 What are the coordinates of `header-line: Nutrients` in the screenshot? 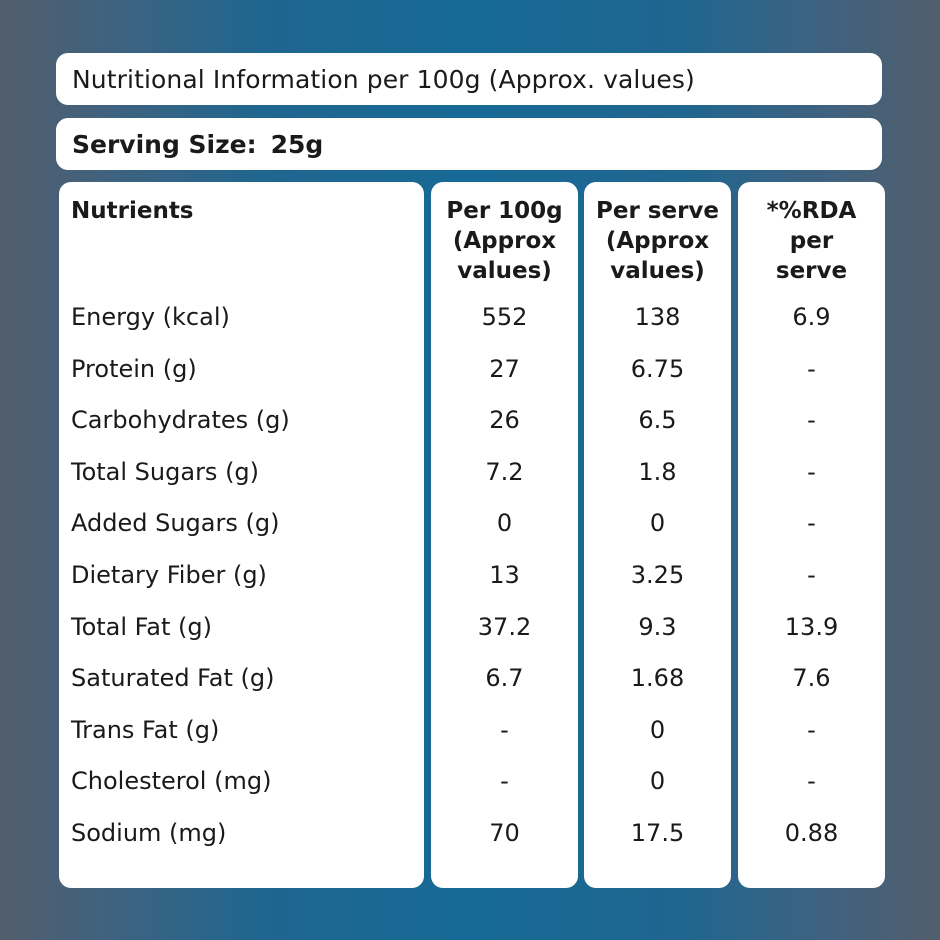 It's located at (132, 211).